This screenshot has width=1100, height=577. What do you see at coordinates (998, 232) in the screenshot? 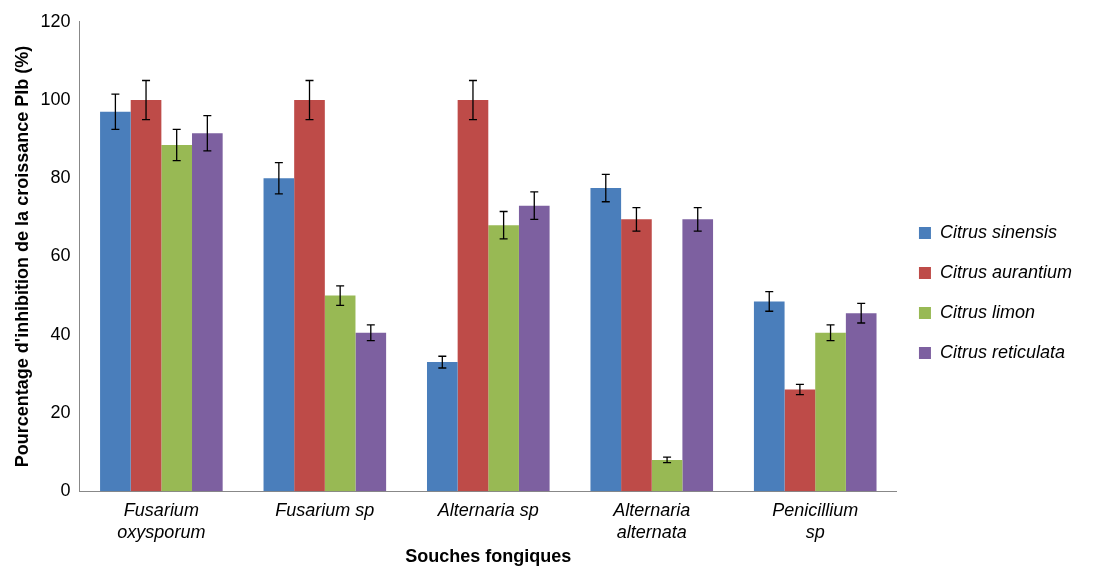
I see `legend-label: Citrus sinensis` at bounding box center [998, 232].